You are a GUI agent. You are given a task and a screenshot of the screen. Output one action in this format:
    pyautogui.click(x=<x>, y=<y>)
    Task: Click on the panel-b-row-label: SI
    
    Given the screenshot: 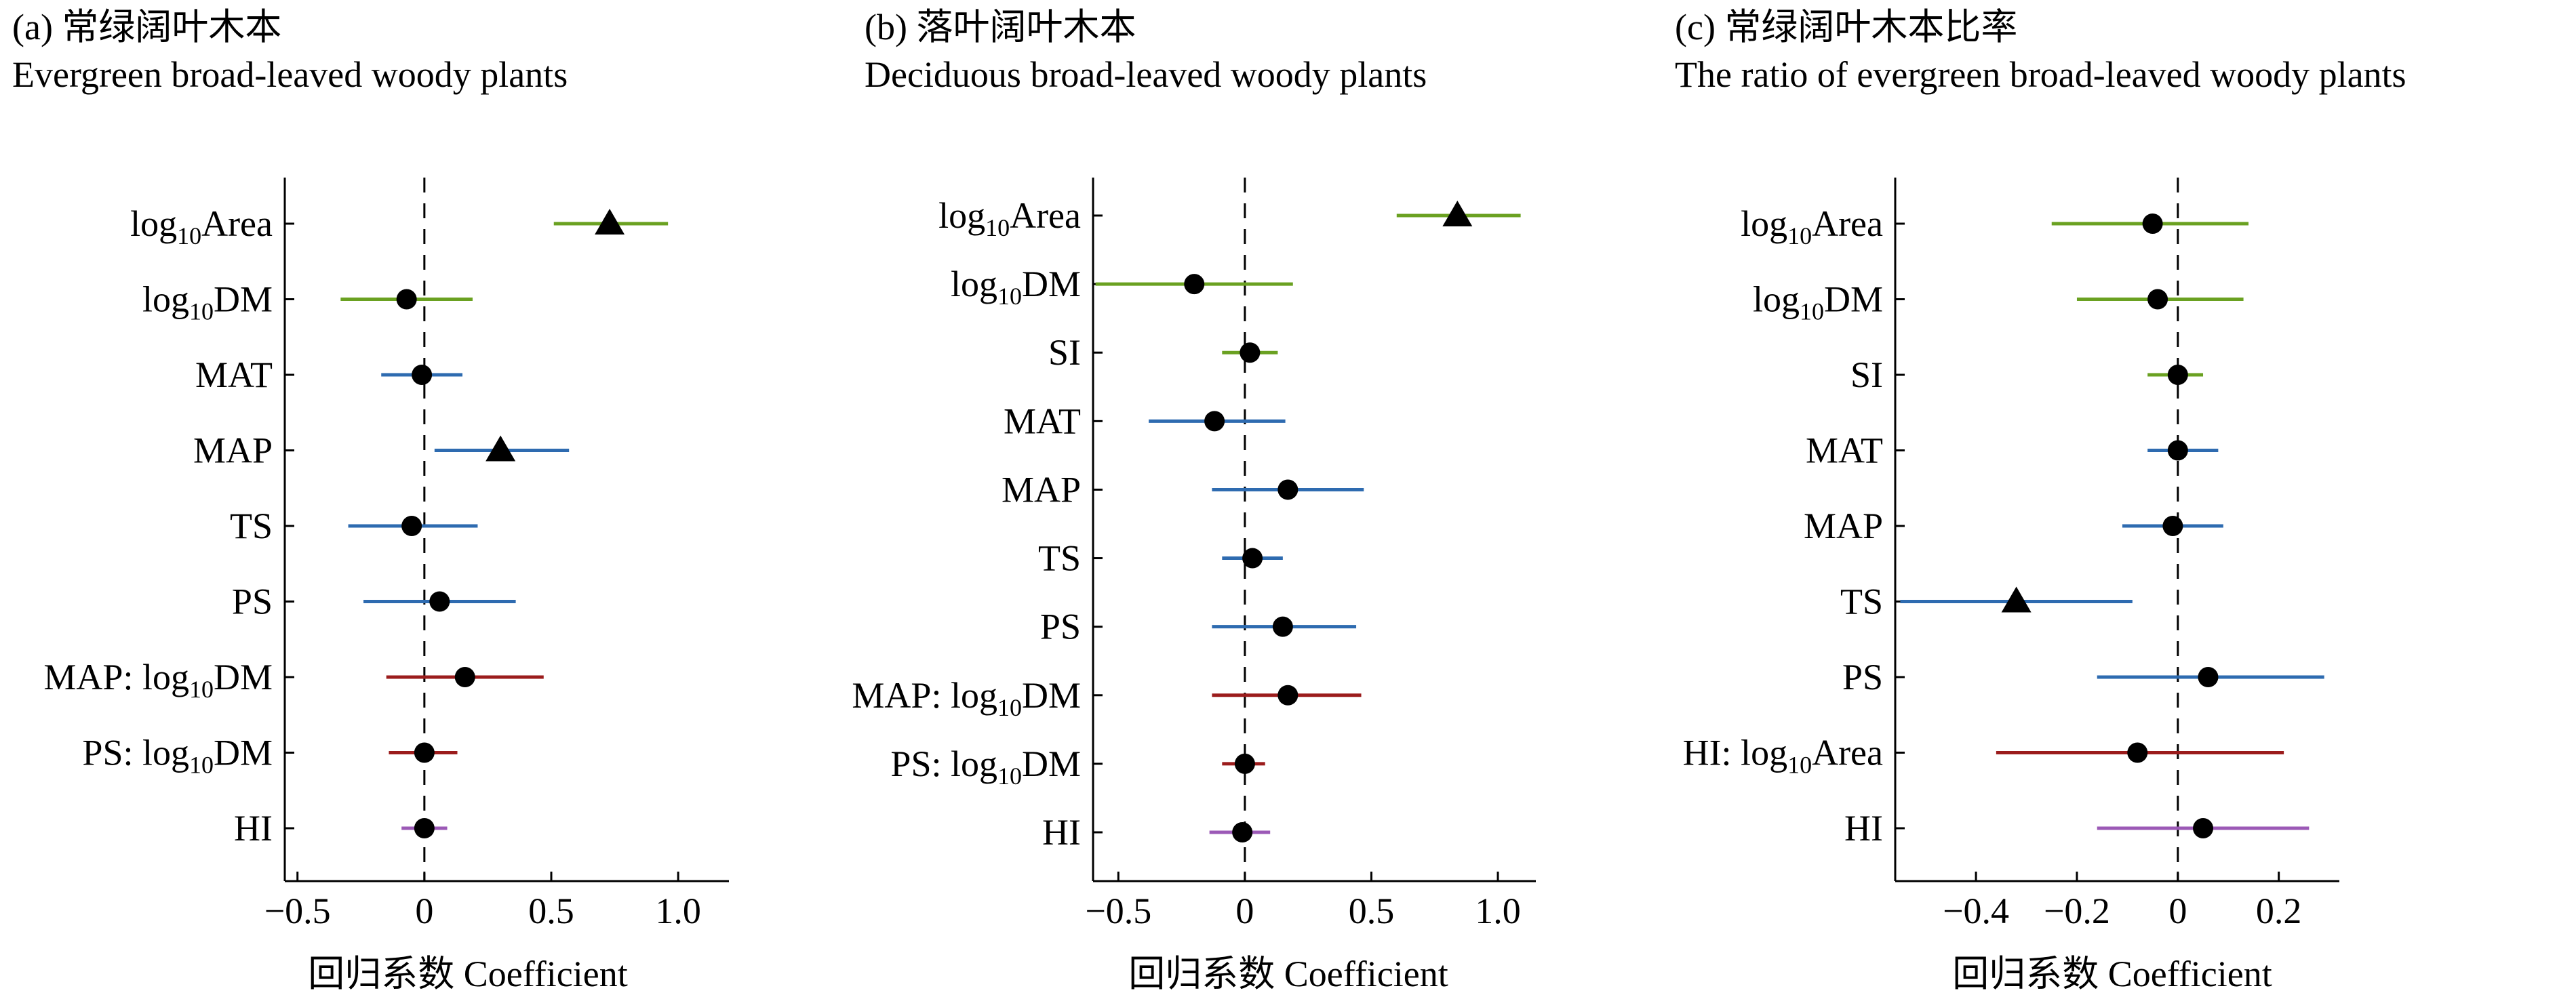 What is the action you would take?
    pyautogui.click(x=1064, y=352)
    